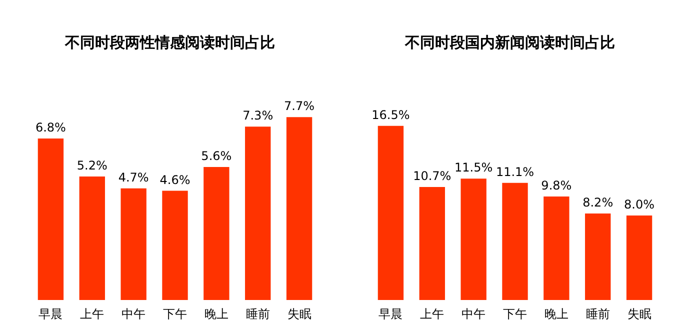  What do you see at coordinates (509, 43) in the screenshot?
I see `chart-title: 不同时段国内新闻阅读时间占比` at bounding box center [509, 43].